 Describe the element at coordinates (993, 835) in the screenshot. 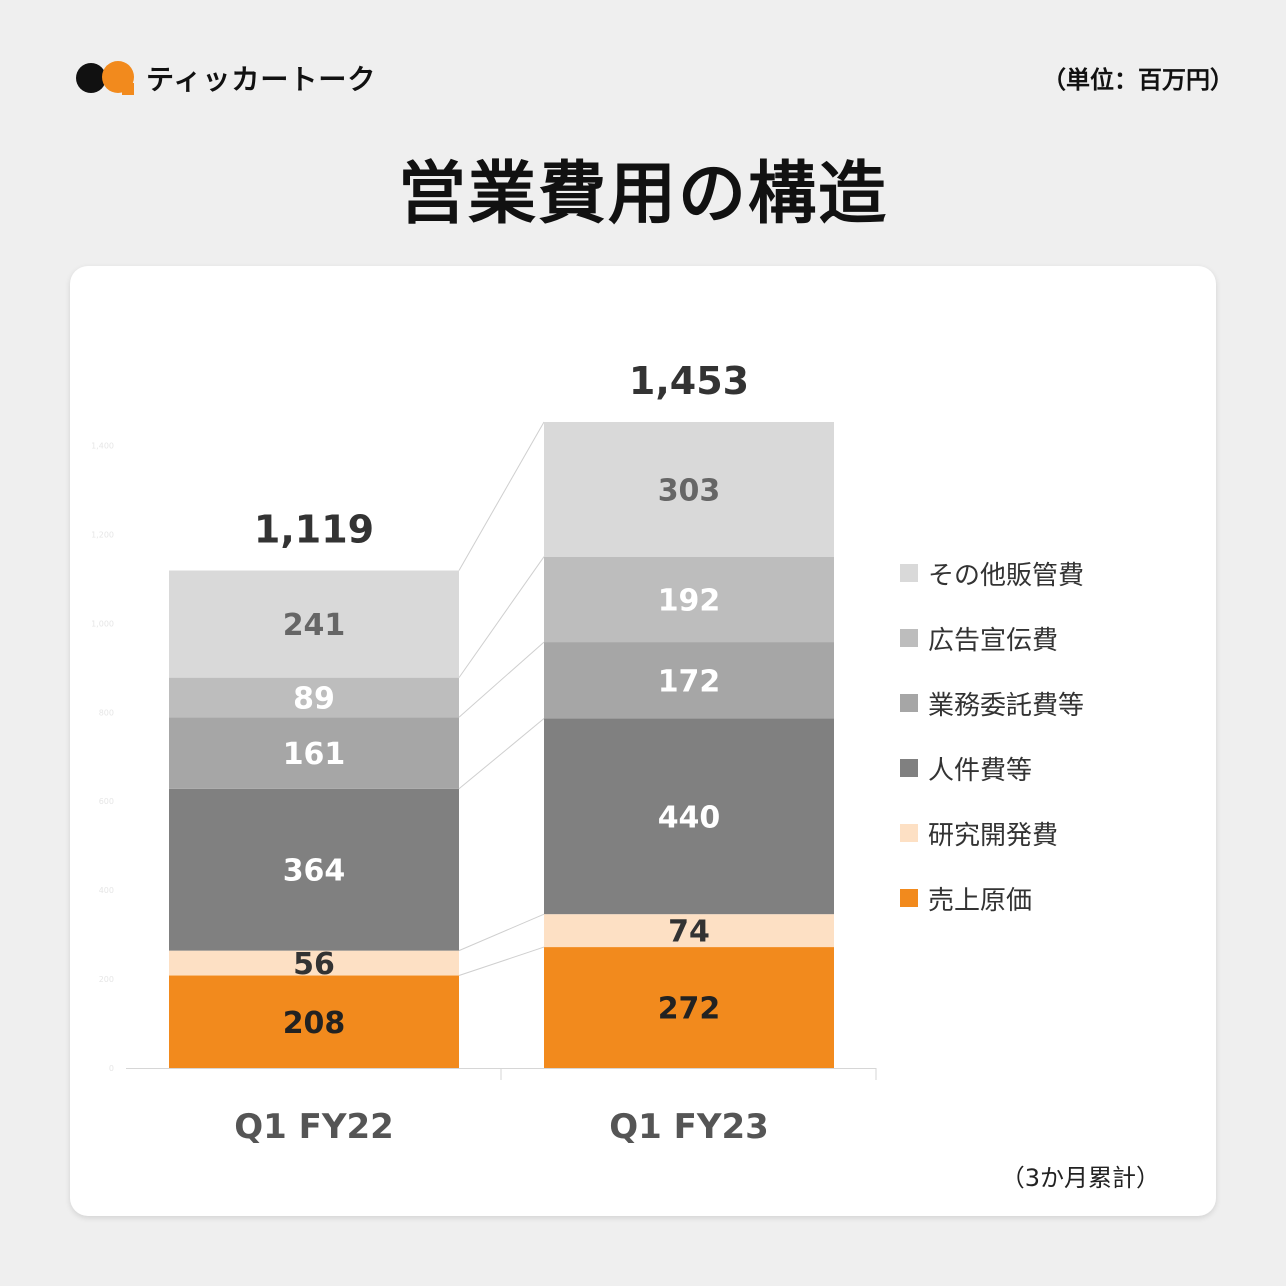

I see `legend-label: 研究開発費` at that location.